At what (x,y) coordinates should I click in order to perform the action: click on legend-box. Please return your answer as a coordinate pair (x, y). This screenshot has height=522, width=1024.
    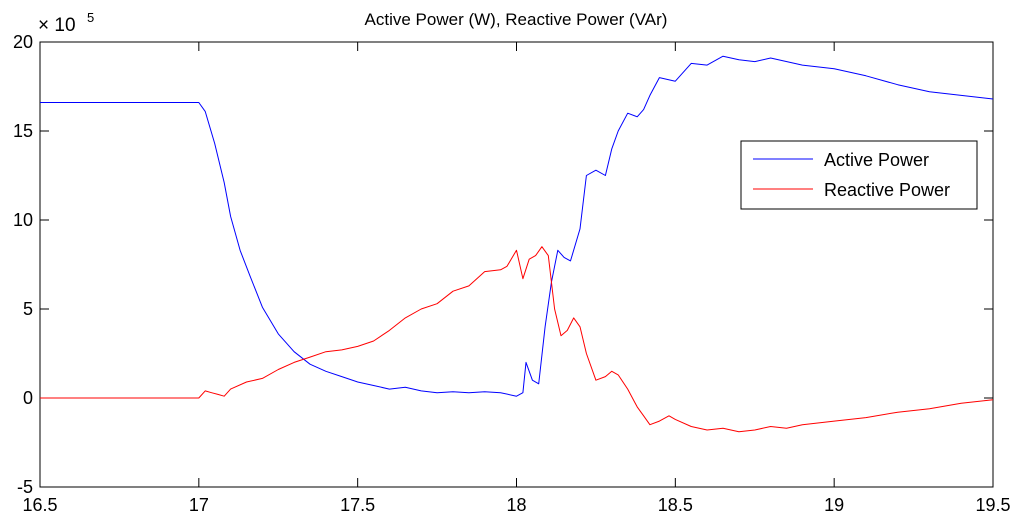
    Looking at the image, I should click on (859, 175).